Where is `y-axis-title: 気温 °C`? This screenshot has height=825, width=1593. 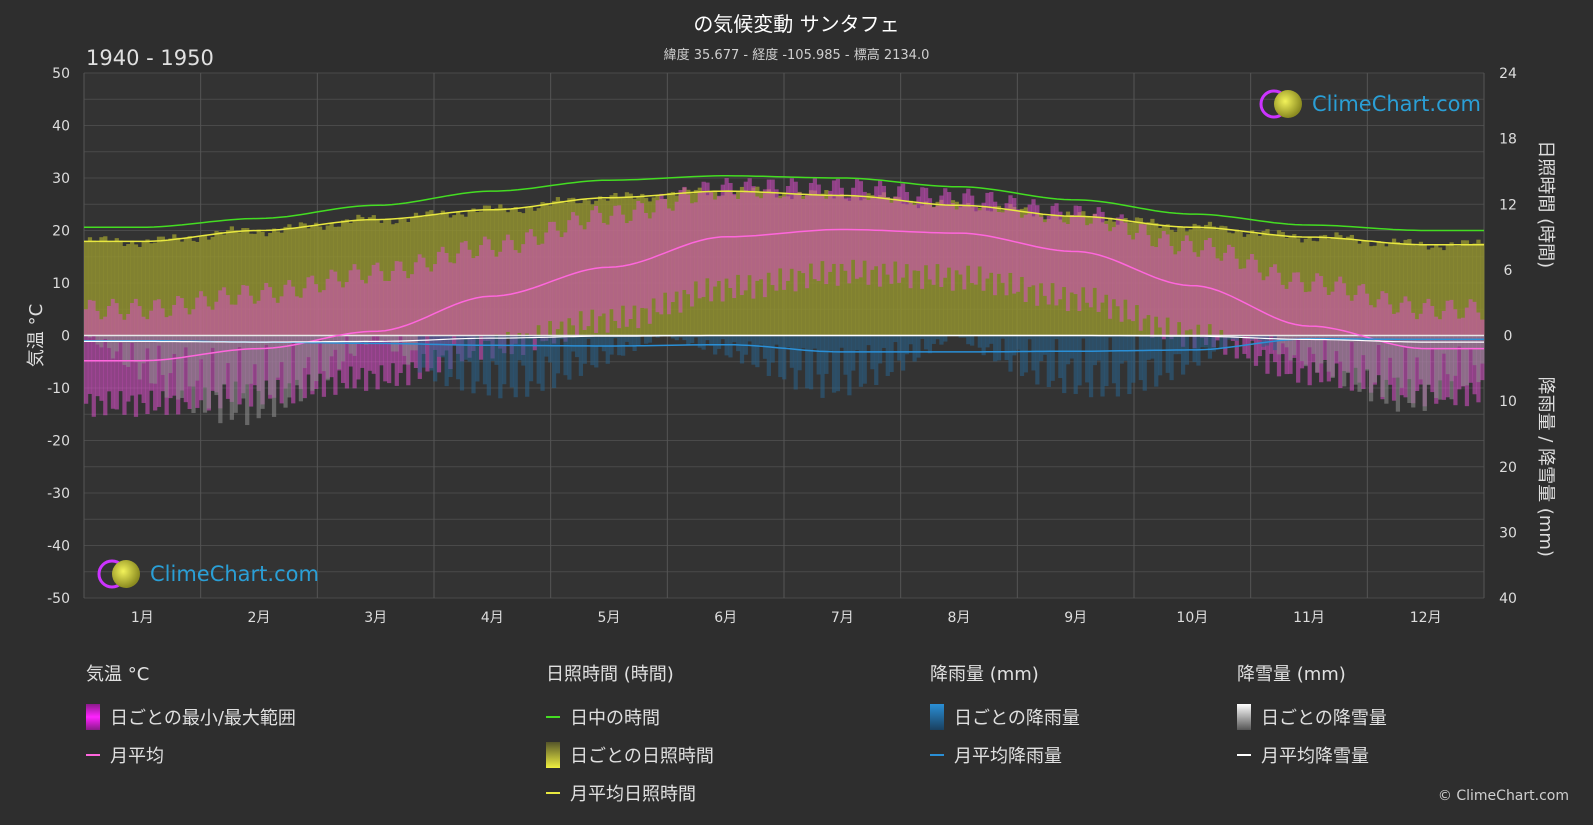 y-axis-title: 気温 °C is located at coordinates (36, 335).